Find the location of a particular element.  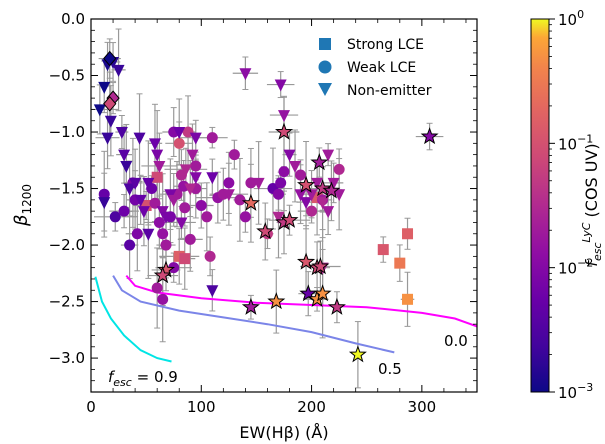

colorbar-tick-label: 10⁻³ is located at coordinates (575, 391).